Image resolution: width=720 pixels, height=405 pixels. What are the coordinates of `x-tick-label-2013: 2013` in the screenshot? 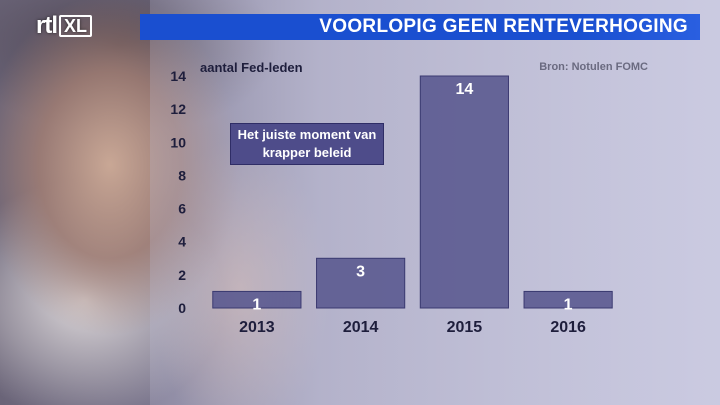 It's located at (257, 327).